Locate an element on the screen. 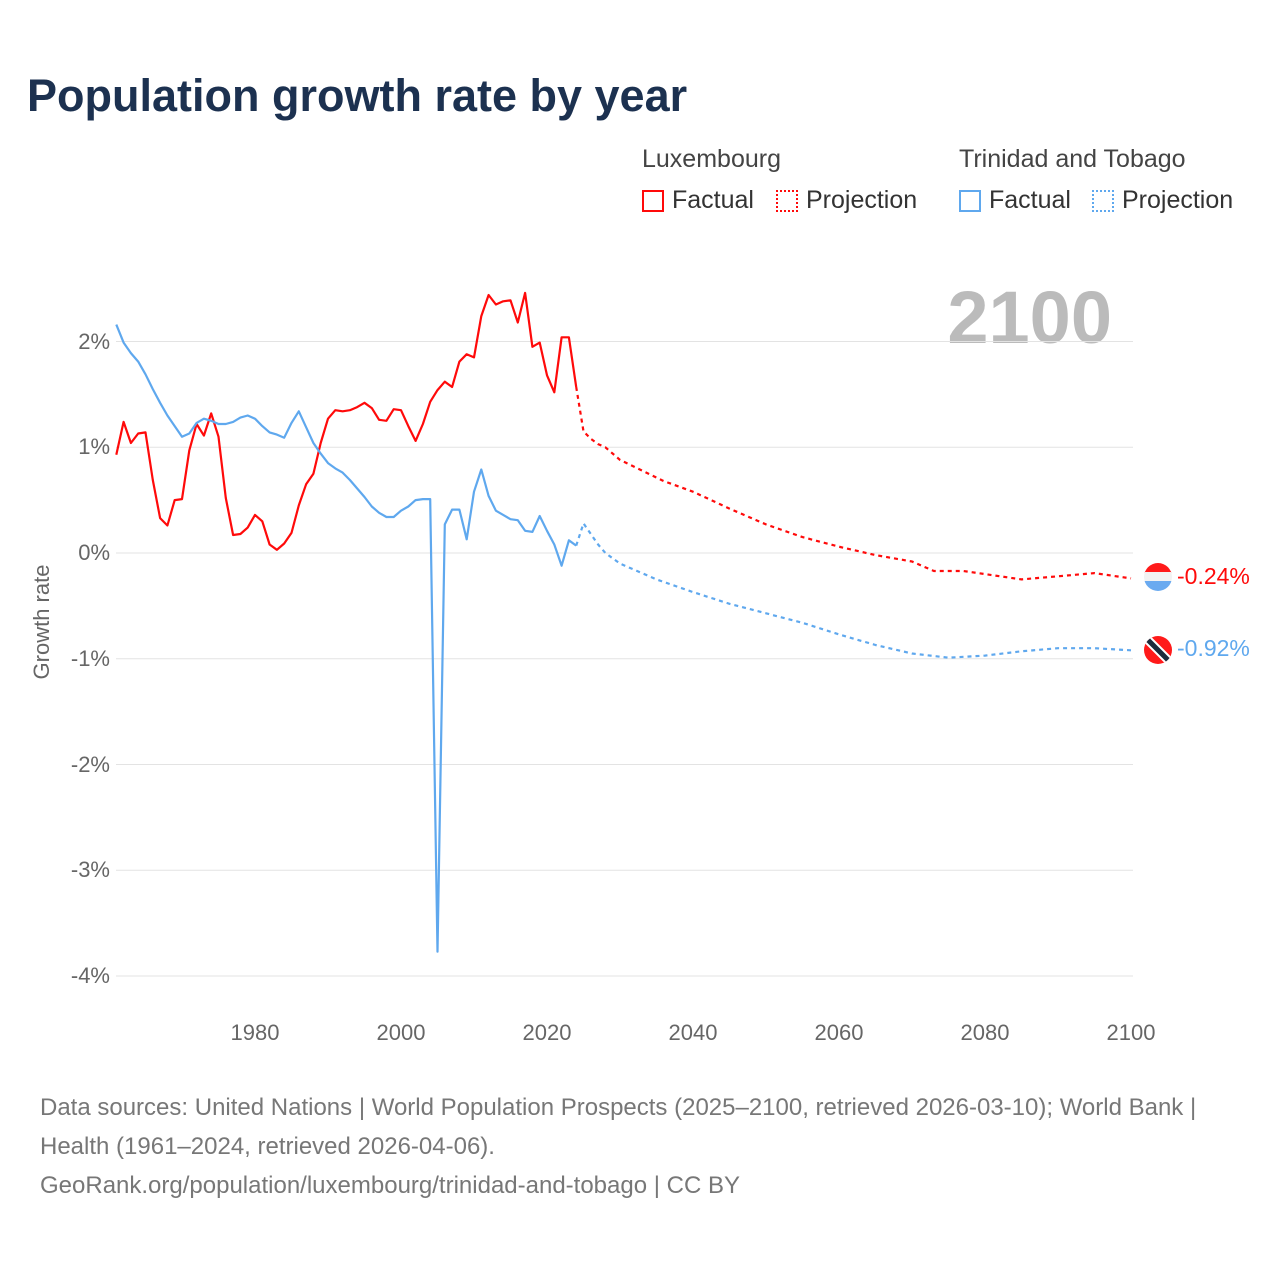  legend-tt-projection: Projection is located at coordinates (1162, 200).